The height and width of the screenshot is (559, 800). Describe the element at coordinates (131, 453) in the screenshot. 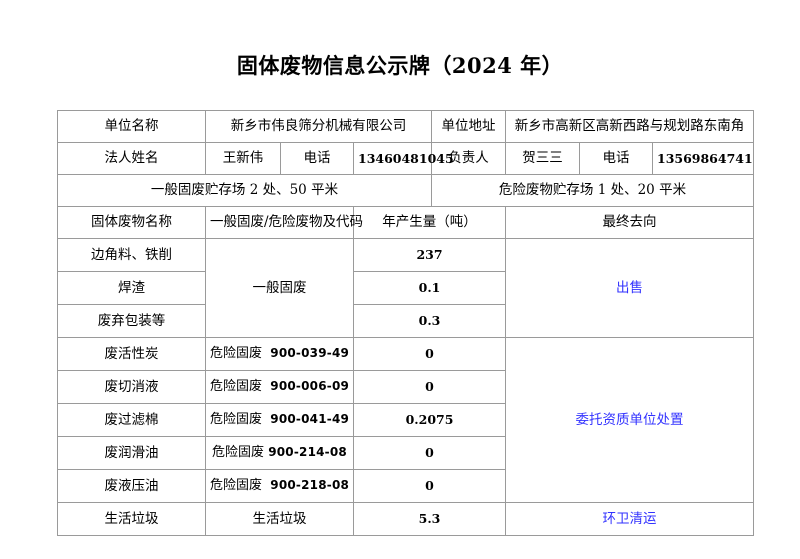

I see `waste-name: 废润滑油` at that location.